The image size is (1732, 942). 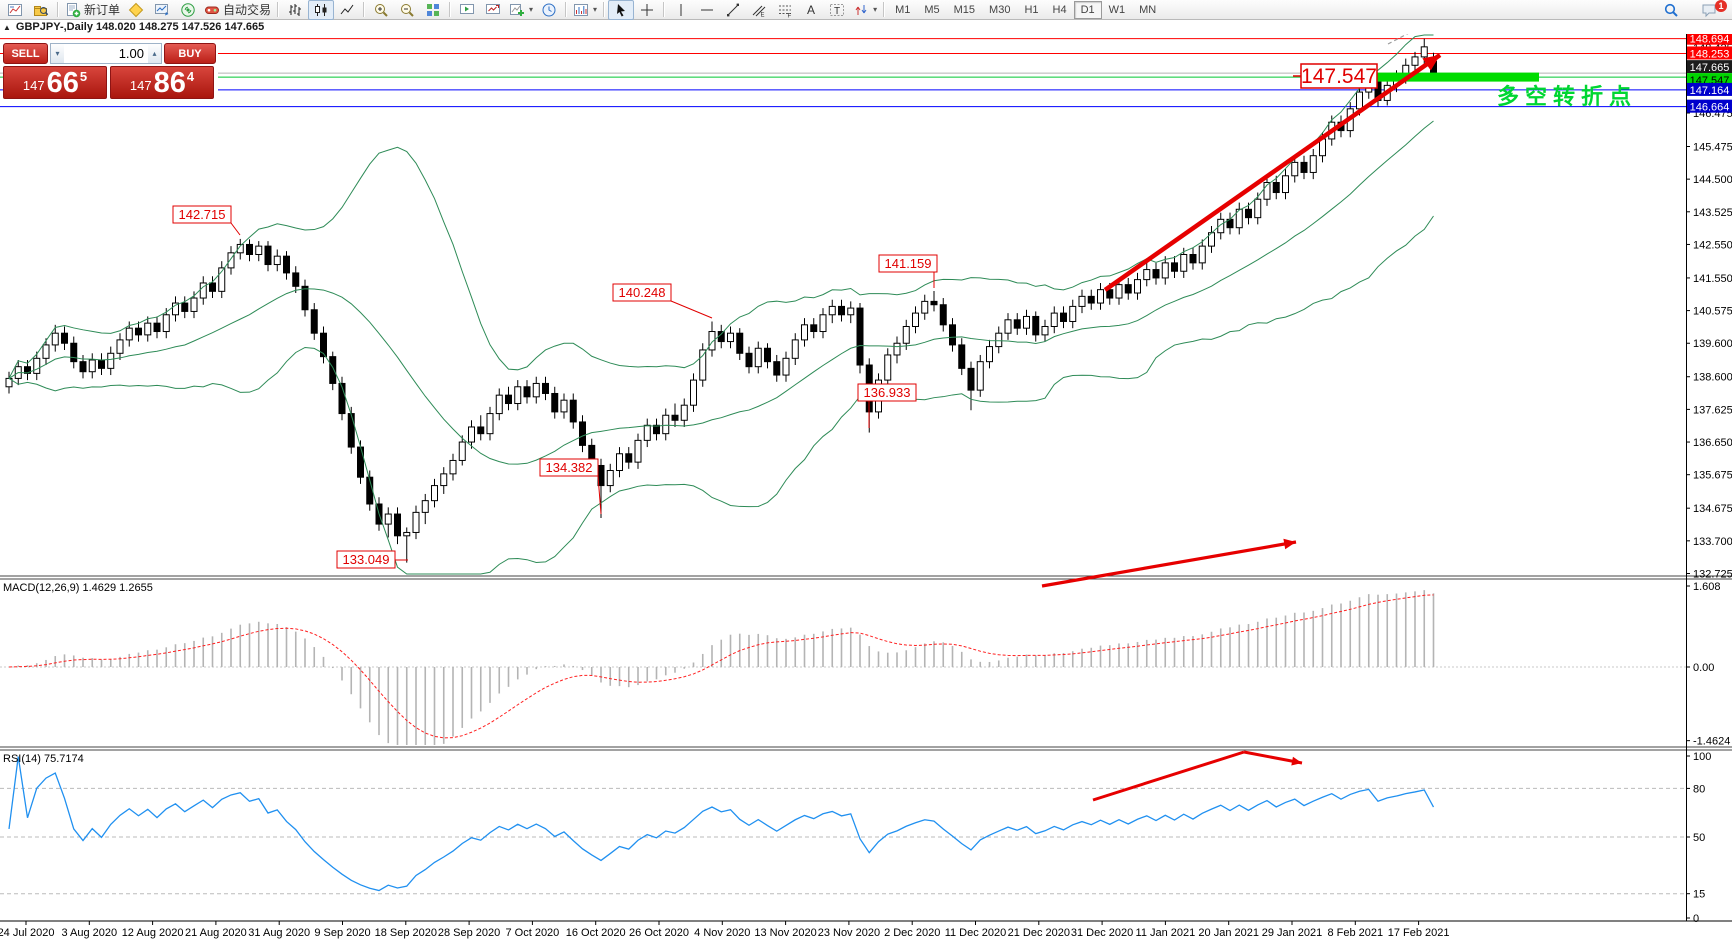 I want to click on sell-price-pips: 5, so click(x=83, y=76).